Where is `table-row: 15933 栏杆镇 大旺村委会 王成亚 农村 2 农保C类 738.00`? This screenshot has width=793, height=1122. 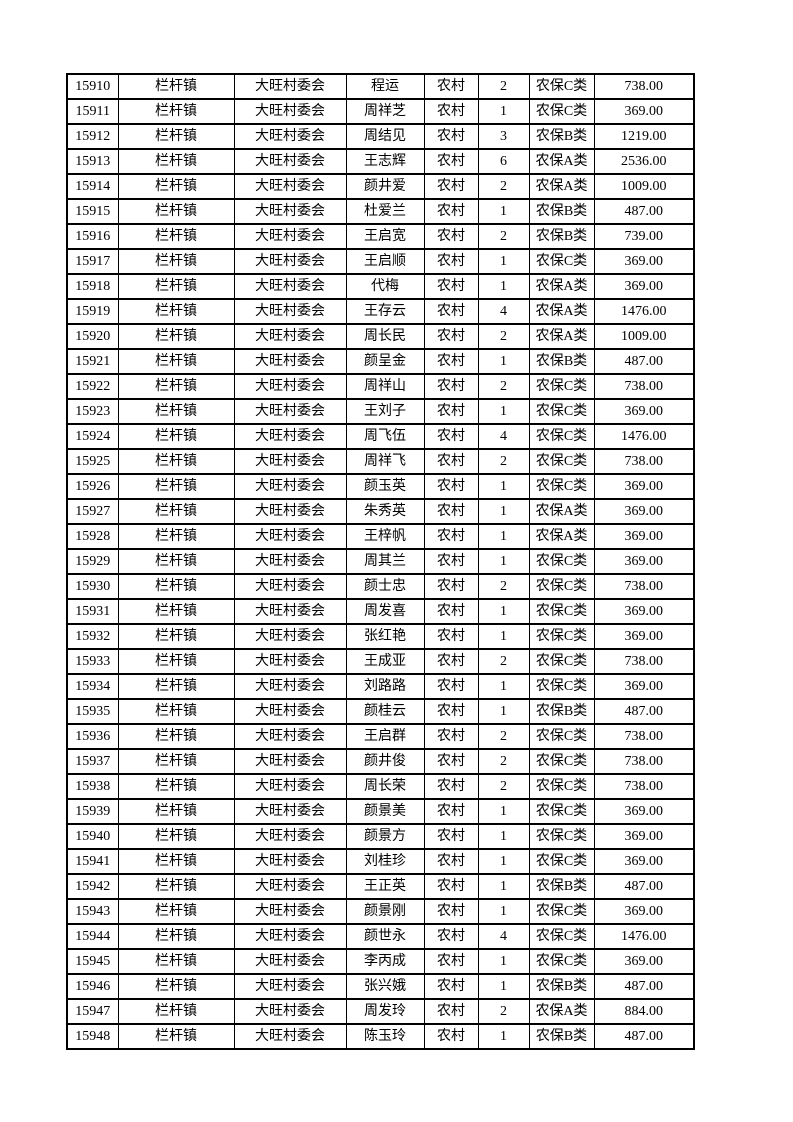
table-row: 15933 栏杆镇 大旺村委会 王成亚 农村 2 农保C类 738.00 is located at coordinates (380, 661).